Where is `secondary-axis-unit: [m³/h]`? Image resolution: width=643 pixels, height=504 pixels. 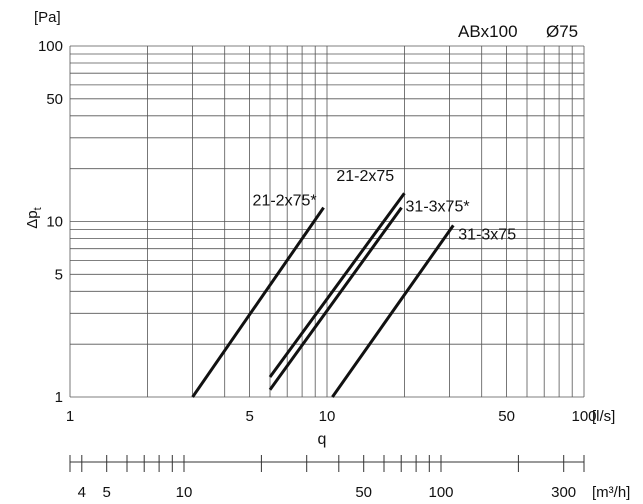 secondary-axis-unit: [m³/h] is located at coordinates (611, 492).